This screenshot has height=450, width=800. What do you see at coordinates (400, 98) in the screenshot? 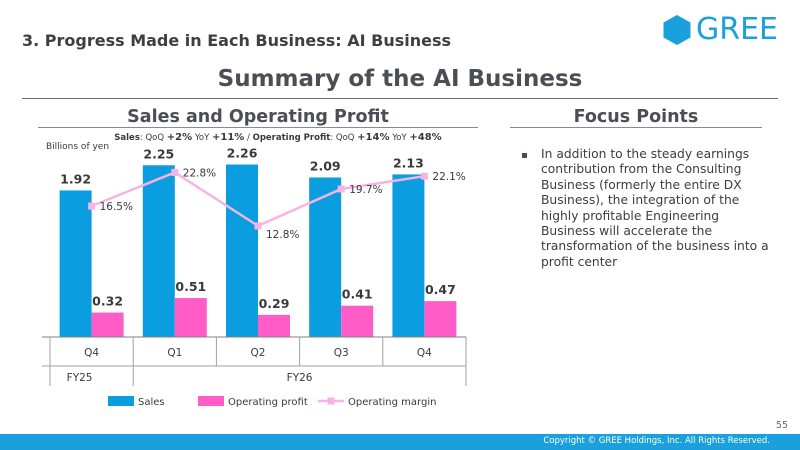
I see `title-divider` at bounding box center [400, 98].